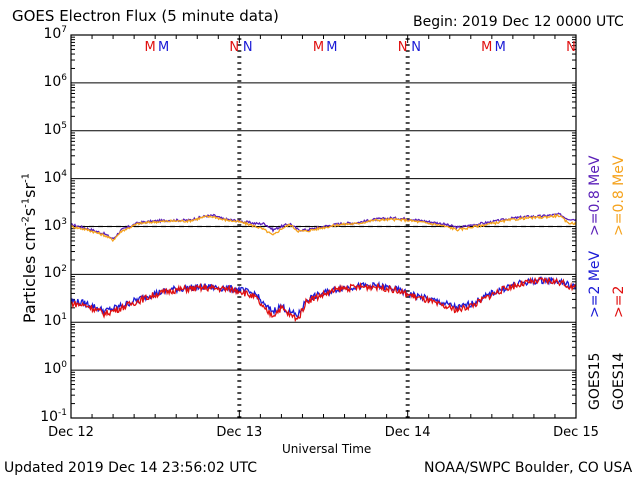  What do you see at coordinates (131, 468) in the screenshot?
I see `updated-timestamp: Updated 2019 Dec 14 23:56:02 UTC` at bounding box center [131, 468].